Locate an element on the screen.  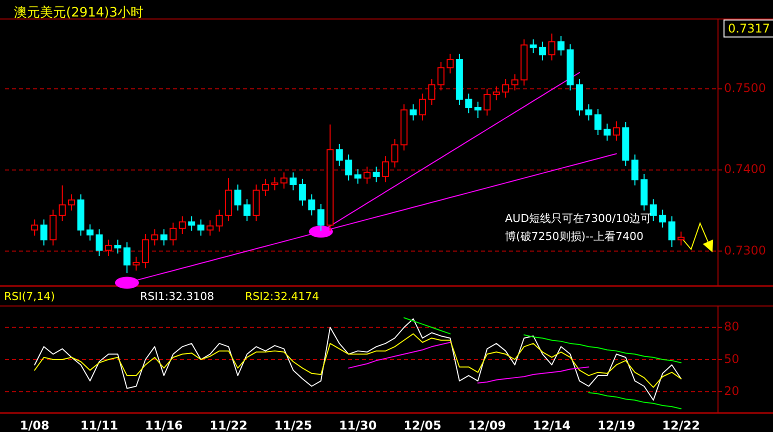
y-tick-label: 0.7400 is located at coordinates (745, 169).